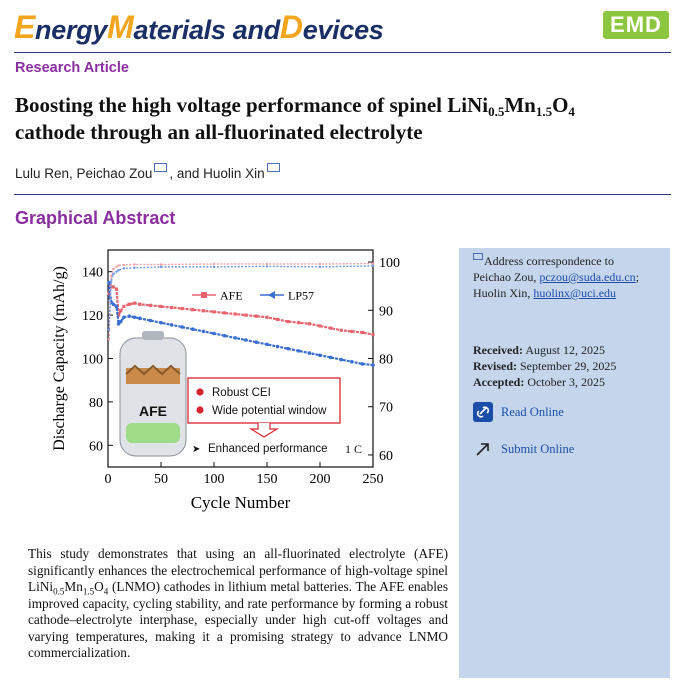  I want to click on arrowhead-icon: ➤, so click(196, 449).